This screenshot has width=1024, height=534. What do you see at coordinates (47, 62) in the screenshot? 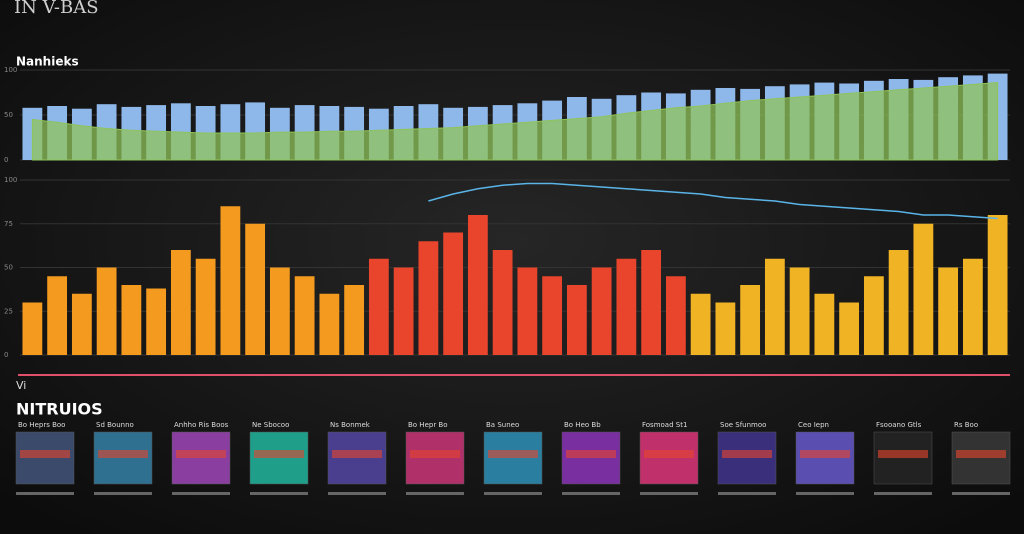
I see `chart-title: Nanhieks` at bounding box center [47, 62].